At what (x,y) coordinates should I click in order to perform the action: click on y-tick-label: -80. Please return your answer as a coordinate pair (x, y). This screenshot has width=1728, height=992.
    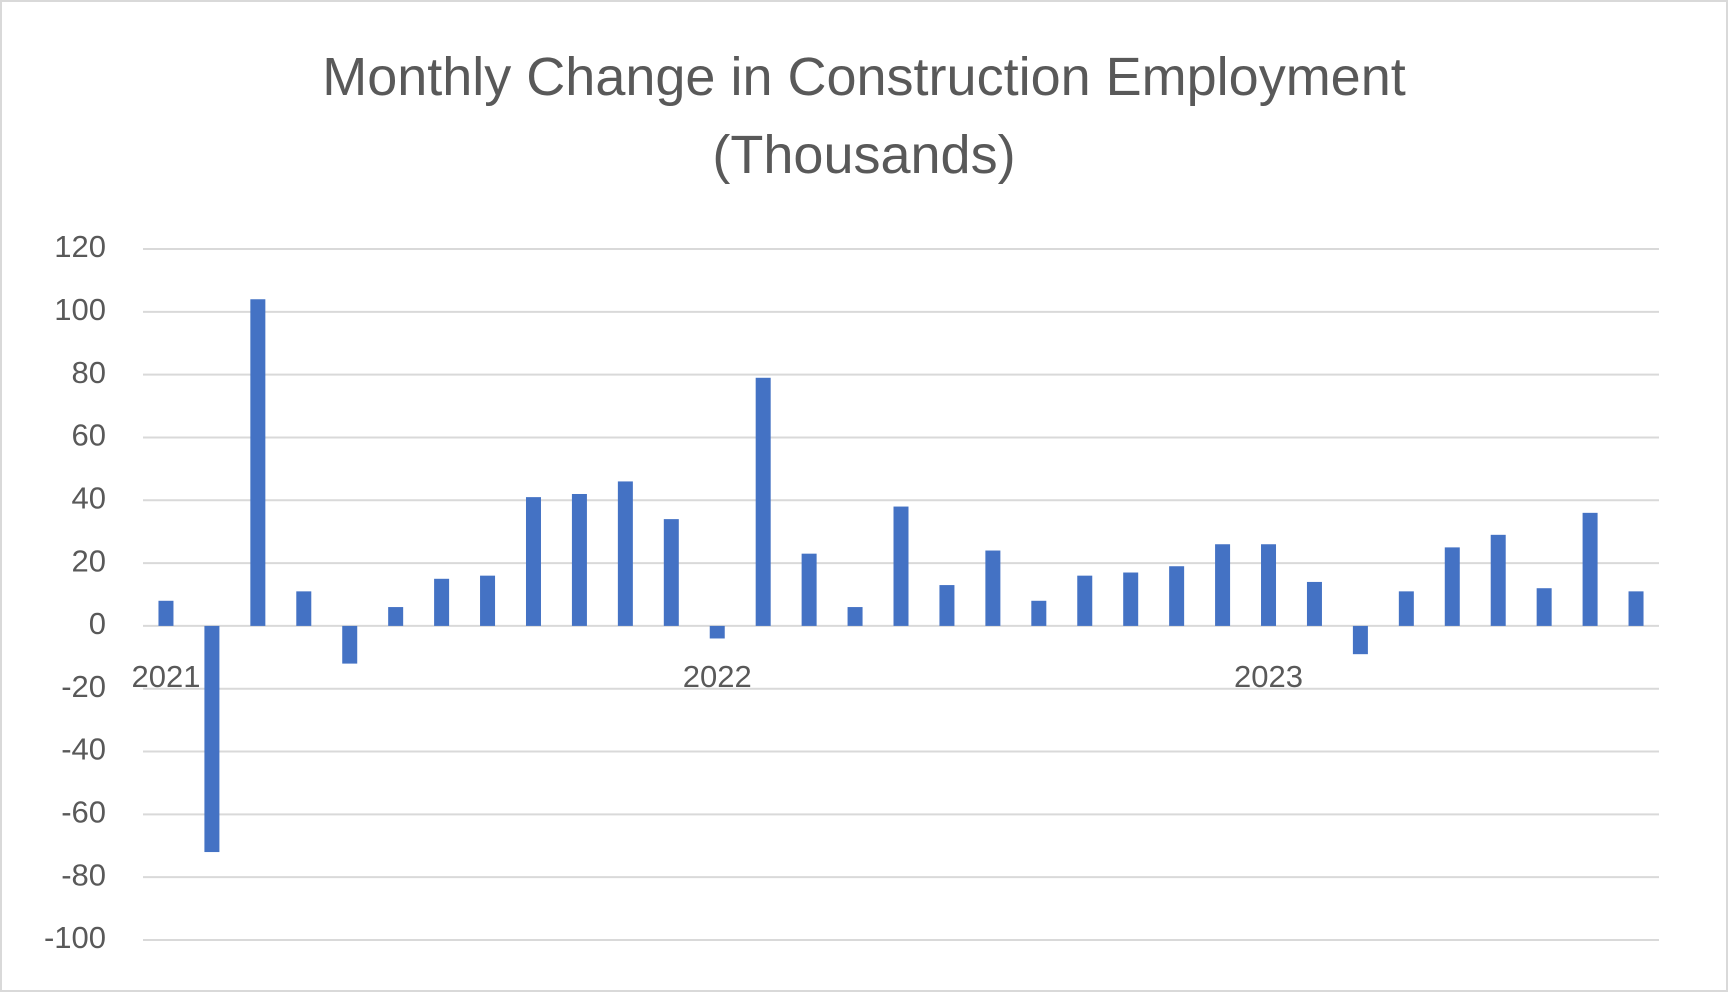
    Looking at the image, I should click on (83, 874).